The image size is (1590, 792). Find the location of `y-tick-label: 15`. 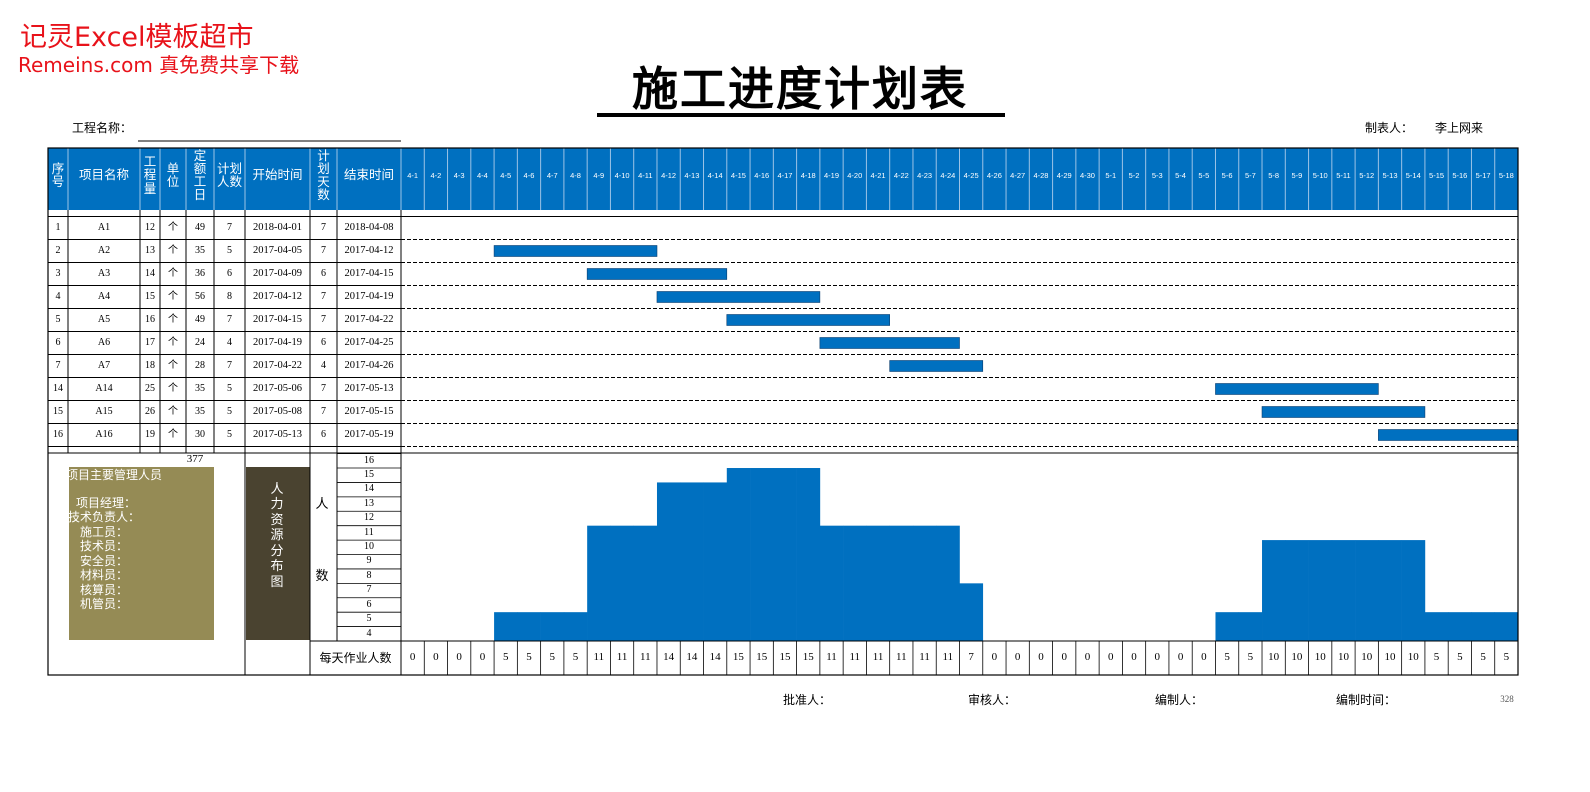

y-tick-label: 15 is located at coordinates (369, 474).